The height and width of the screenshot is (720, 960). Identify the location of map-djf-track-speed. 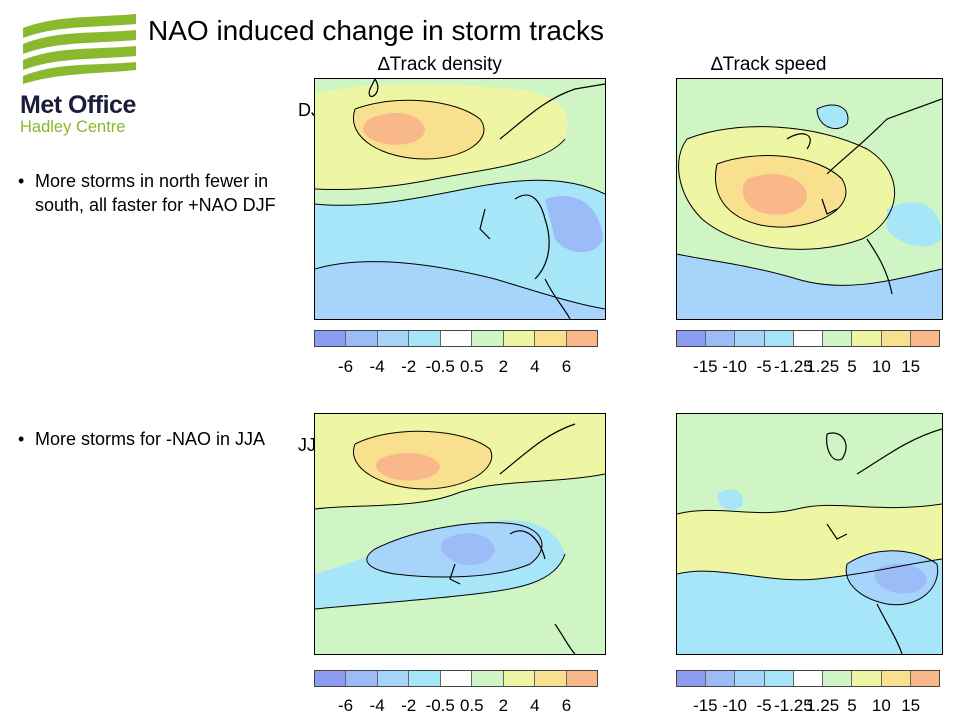
(809, 199).